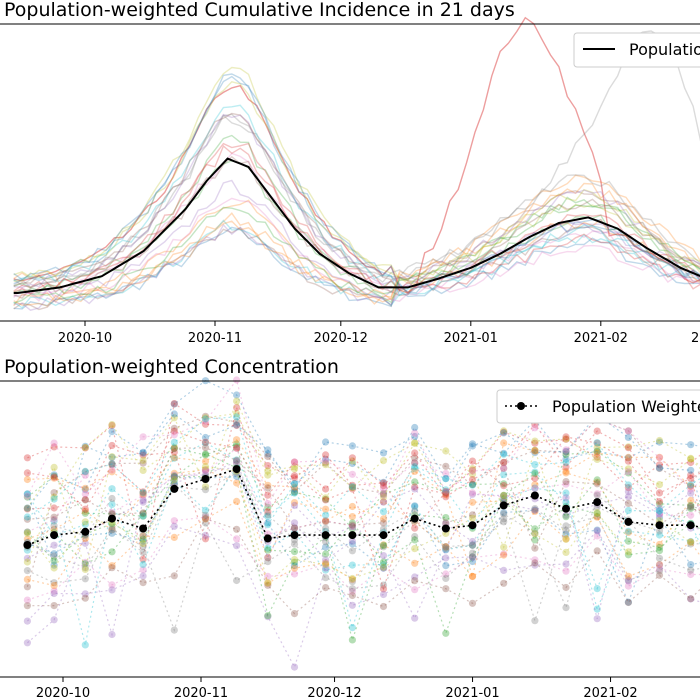  What do you see at coordinates (626, 406) in the screenshot?
I see `bottom-legend-label: Population Weighted` at bounding box center [626, 406].